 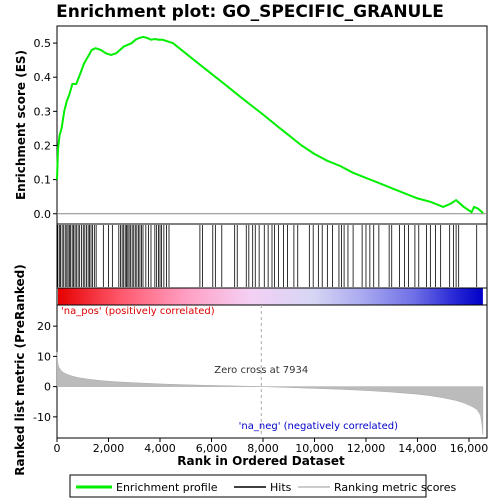 I want to click on x-axis-label: Rank in Ordered Dataset, so click(x=261, y=461).